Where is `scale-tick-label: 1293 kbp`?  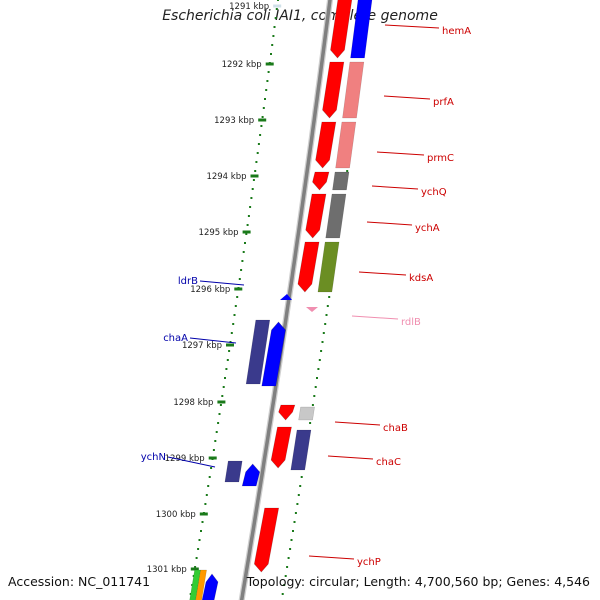
scale-tick-label: 1293 kbp is located at coordinates (234, 121).